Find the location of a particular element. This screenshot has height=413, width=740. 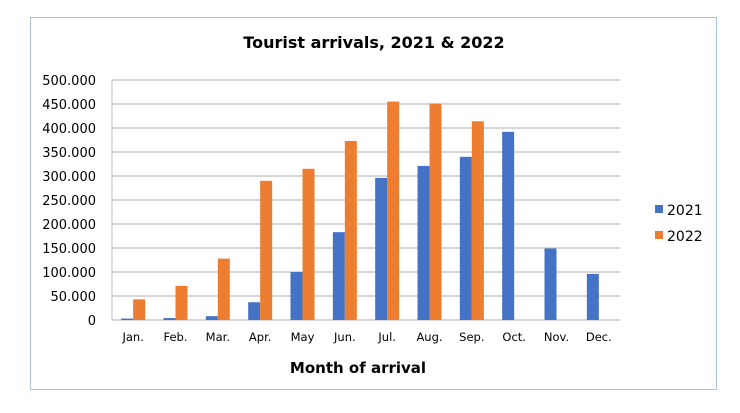

bar-2021-Mar is located at coordinates (211, 318).